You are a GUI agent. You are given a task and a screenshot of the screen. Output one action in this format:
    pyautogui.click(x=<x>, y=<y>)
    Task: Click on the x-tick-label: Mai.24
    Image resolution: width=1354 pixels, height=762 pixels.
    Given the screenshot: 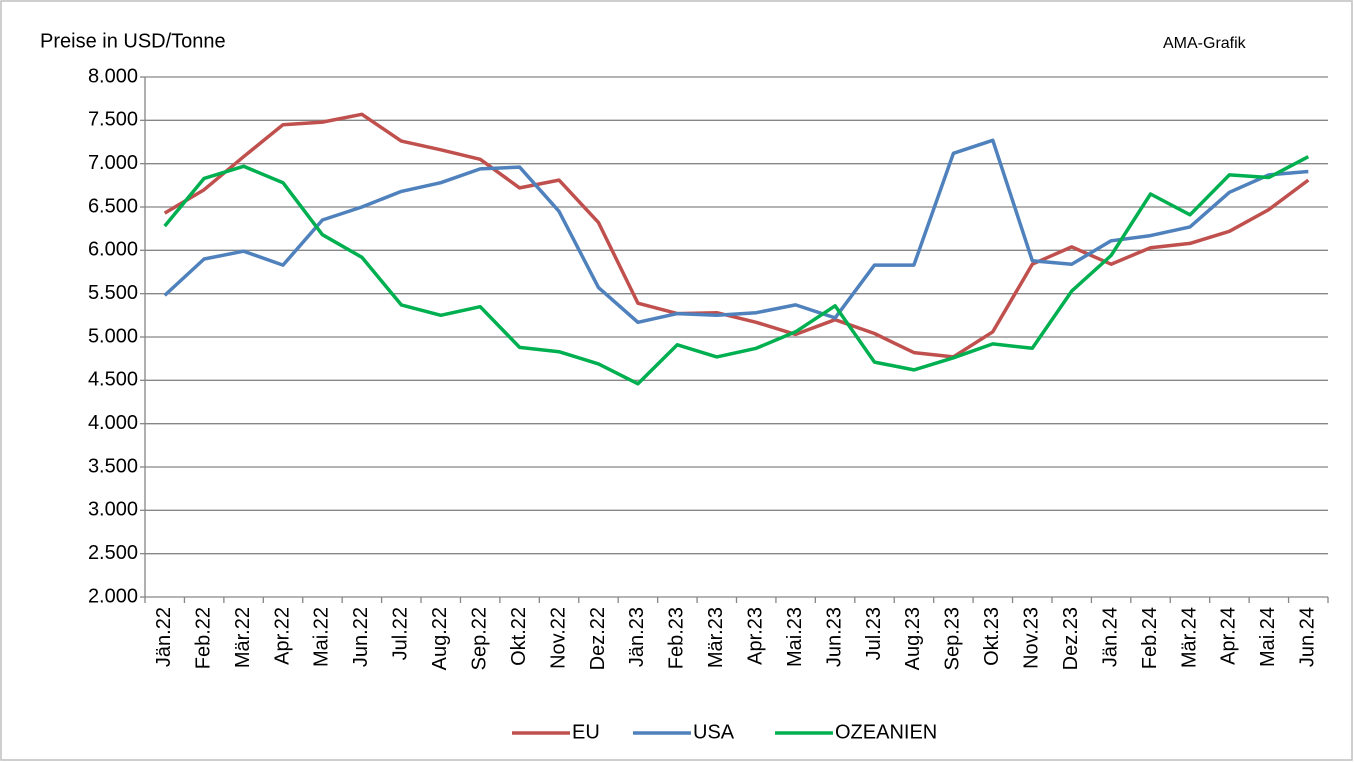 What is the action you would take?
    pyautogui.click(x=1268, y=637)
    